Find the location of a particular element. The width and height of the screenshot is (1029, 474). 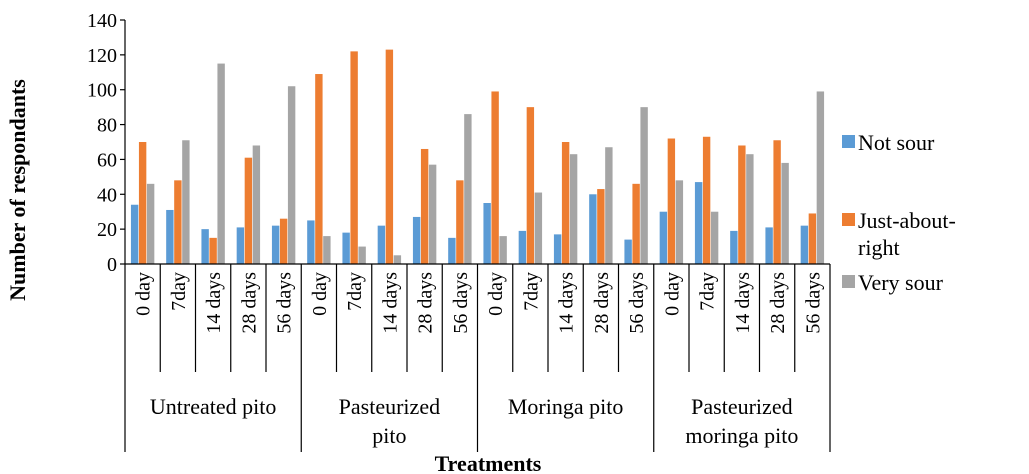

y-tick-labels: 0 20 40 60 80 100 120 140 is located at coordinates (102, 143).